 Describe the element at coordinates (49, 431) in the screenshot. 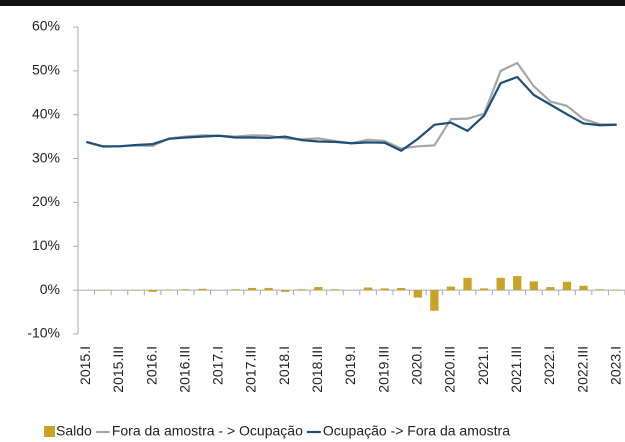

I see `legend-swatch` at that location.